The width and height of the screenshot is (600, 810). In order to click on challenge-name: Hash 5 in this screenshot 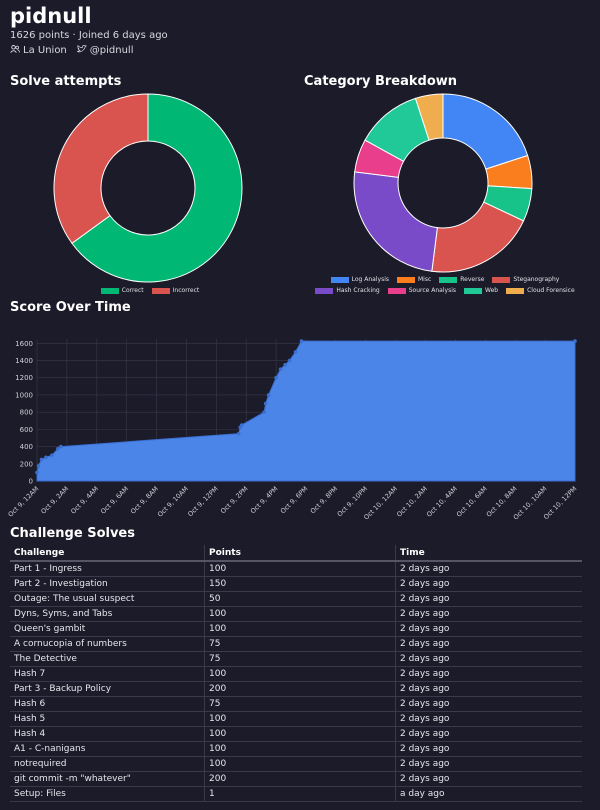, I will do `click(107, 719)`.